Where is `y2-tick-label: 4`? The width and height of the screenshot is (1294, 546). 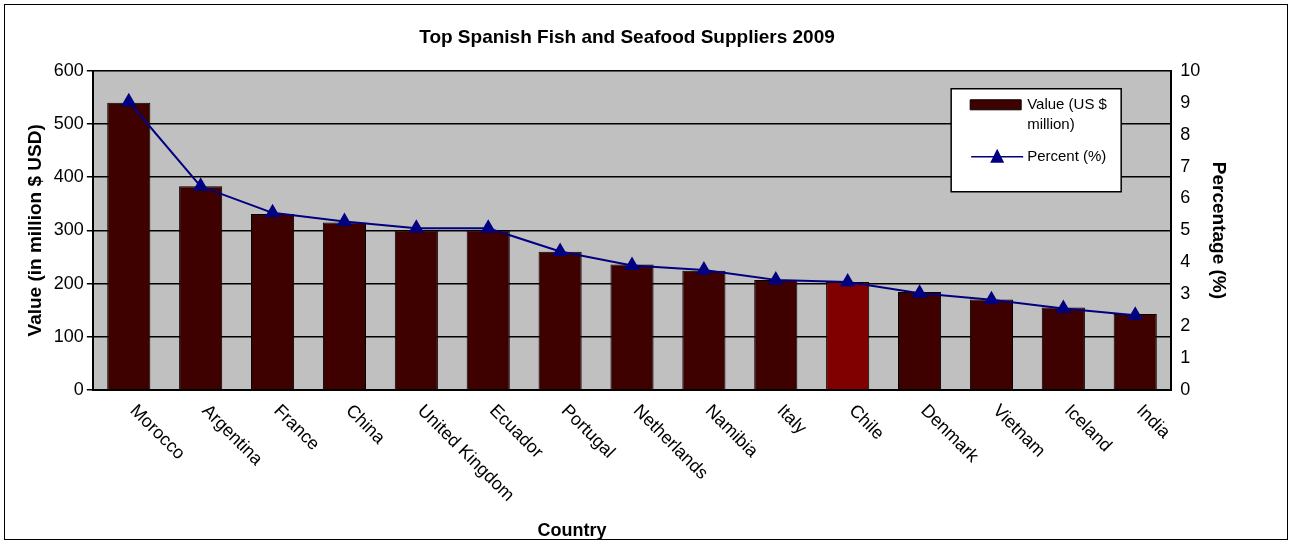 y2-tick-label: 4 is located at coordinates (1185, 261).